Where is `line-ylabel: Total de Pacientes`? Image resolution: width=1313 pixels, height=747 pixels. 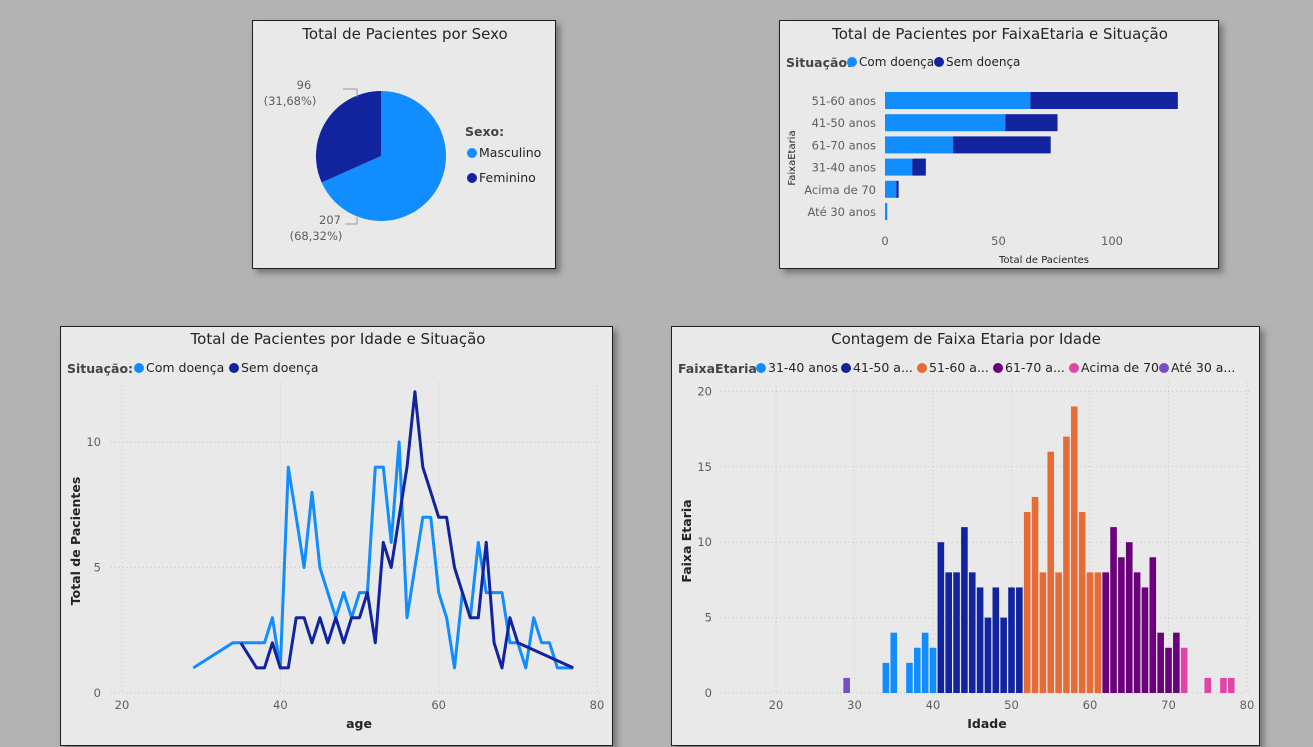 line-ylabel: Total de Pacientes is located at coordinates (75, 541).